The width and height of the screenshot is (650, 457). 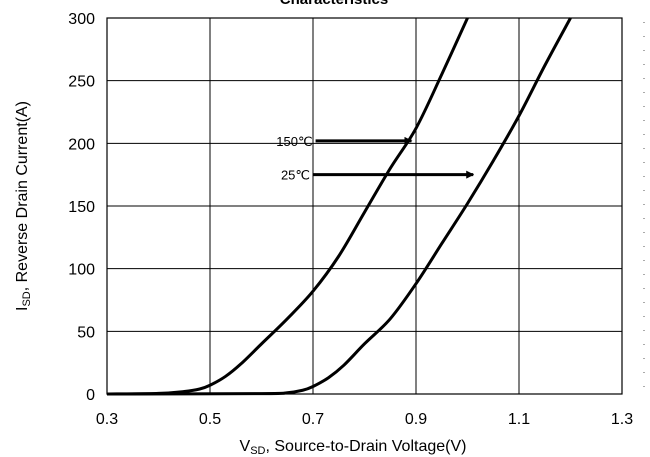 What do you see at coordinates (81, 82) in the screenshot?
I see `y-tick-label: 250` at bounding box center [81, 82].